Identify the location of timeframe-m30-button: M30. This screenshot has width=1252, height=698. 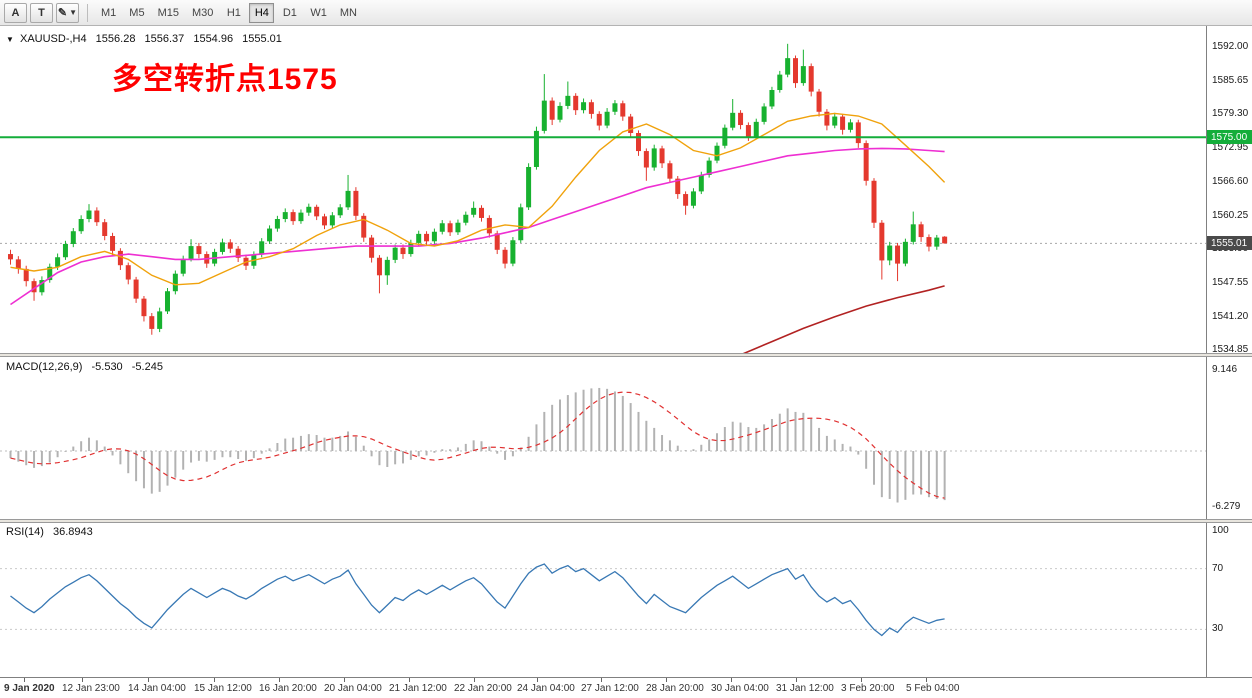
(202, 13).